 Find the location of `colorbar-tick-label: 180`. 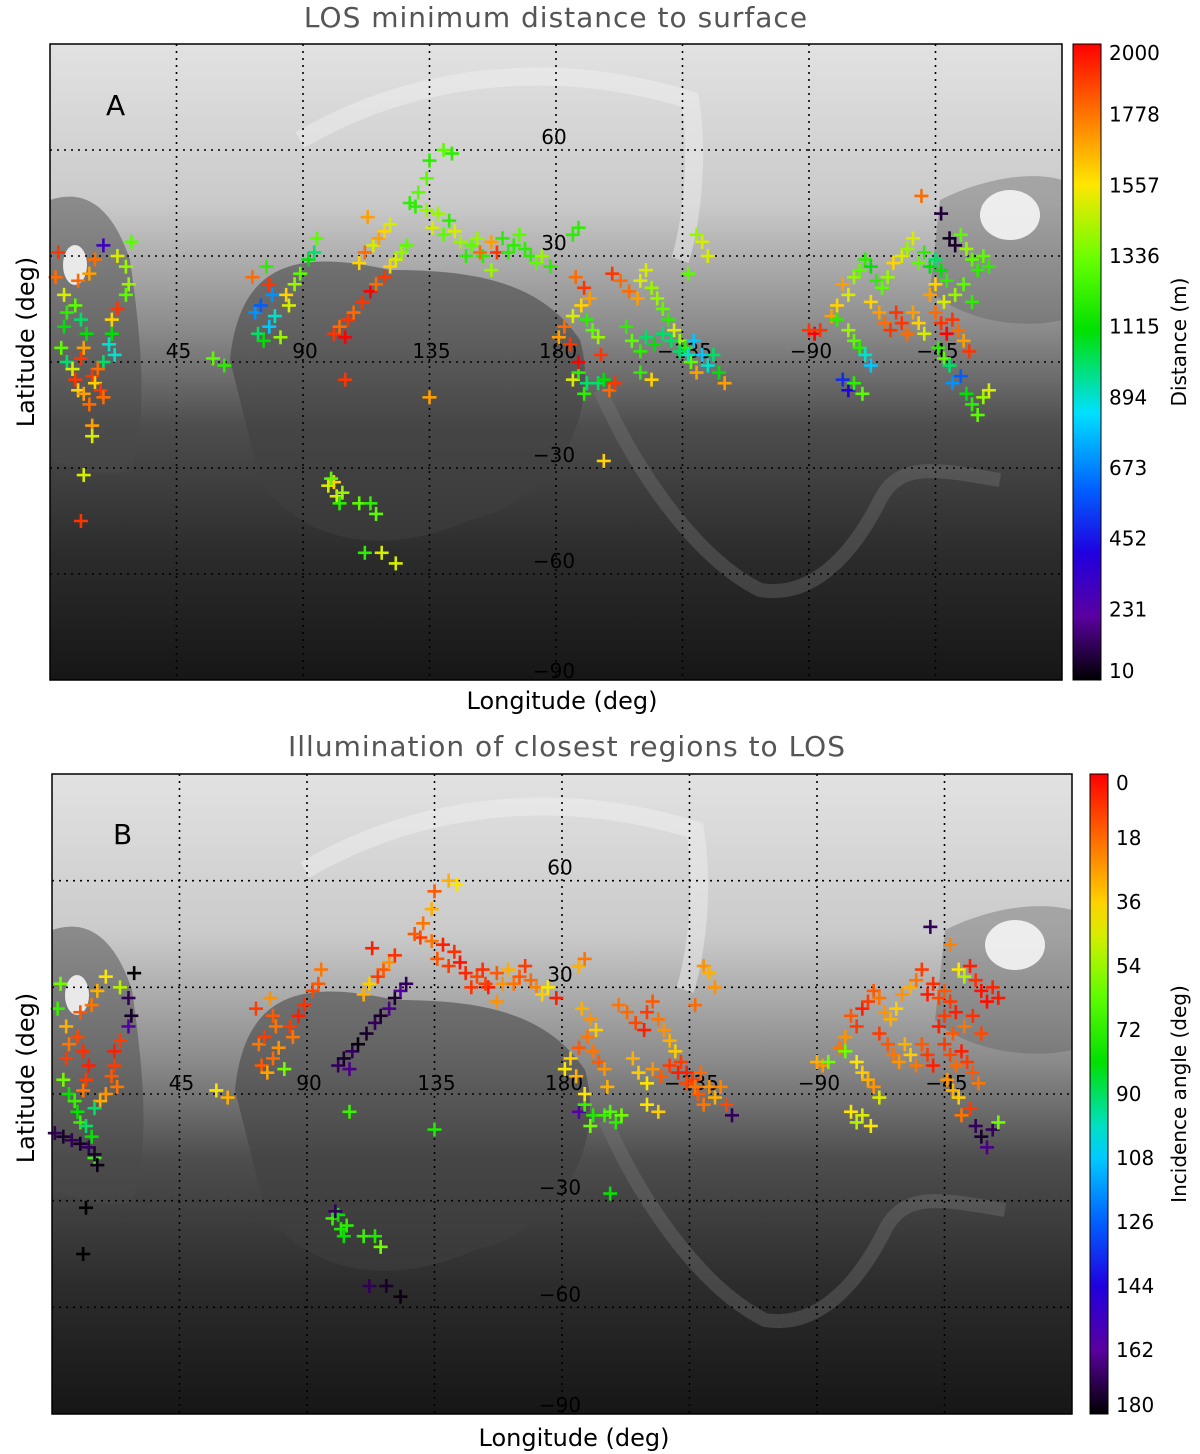

colorbar-tick-label: 180 is located at coordinates (1135, 1405).